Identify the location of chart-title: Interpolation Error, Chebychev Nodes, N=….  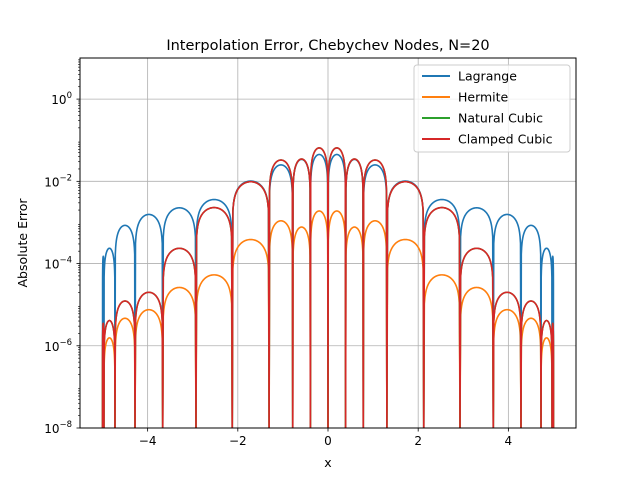
(327, 46).